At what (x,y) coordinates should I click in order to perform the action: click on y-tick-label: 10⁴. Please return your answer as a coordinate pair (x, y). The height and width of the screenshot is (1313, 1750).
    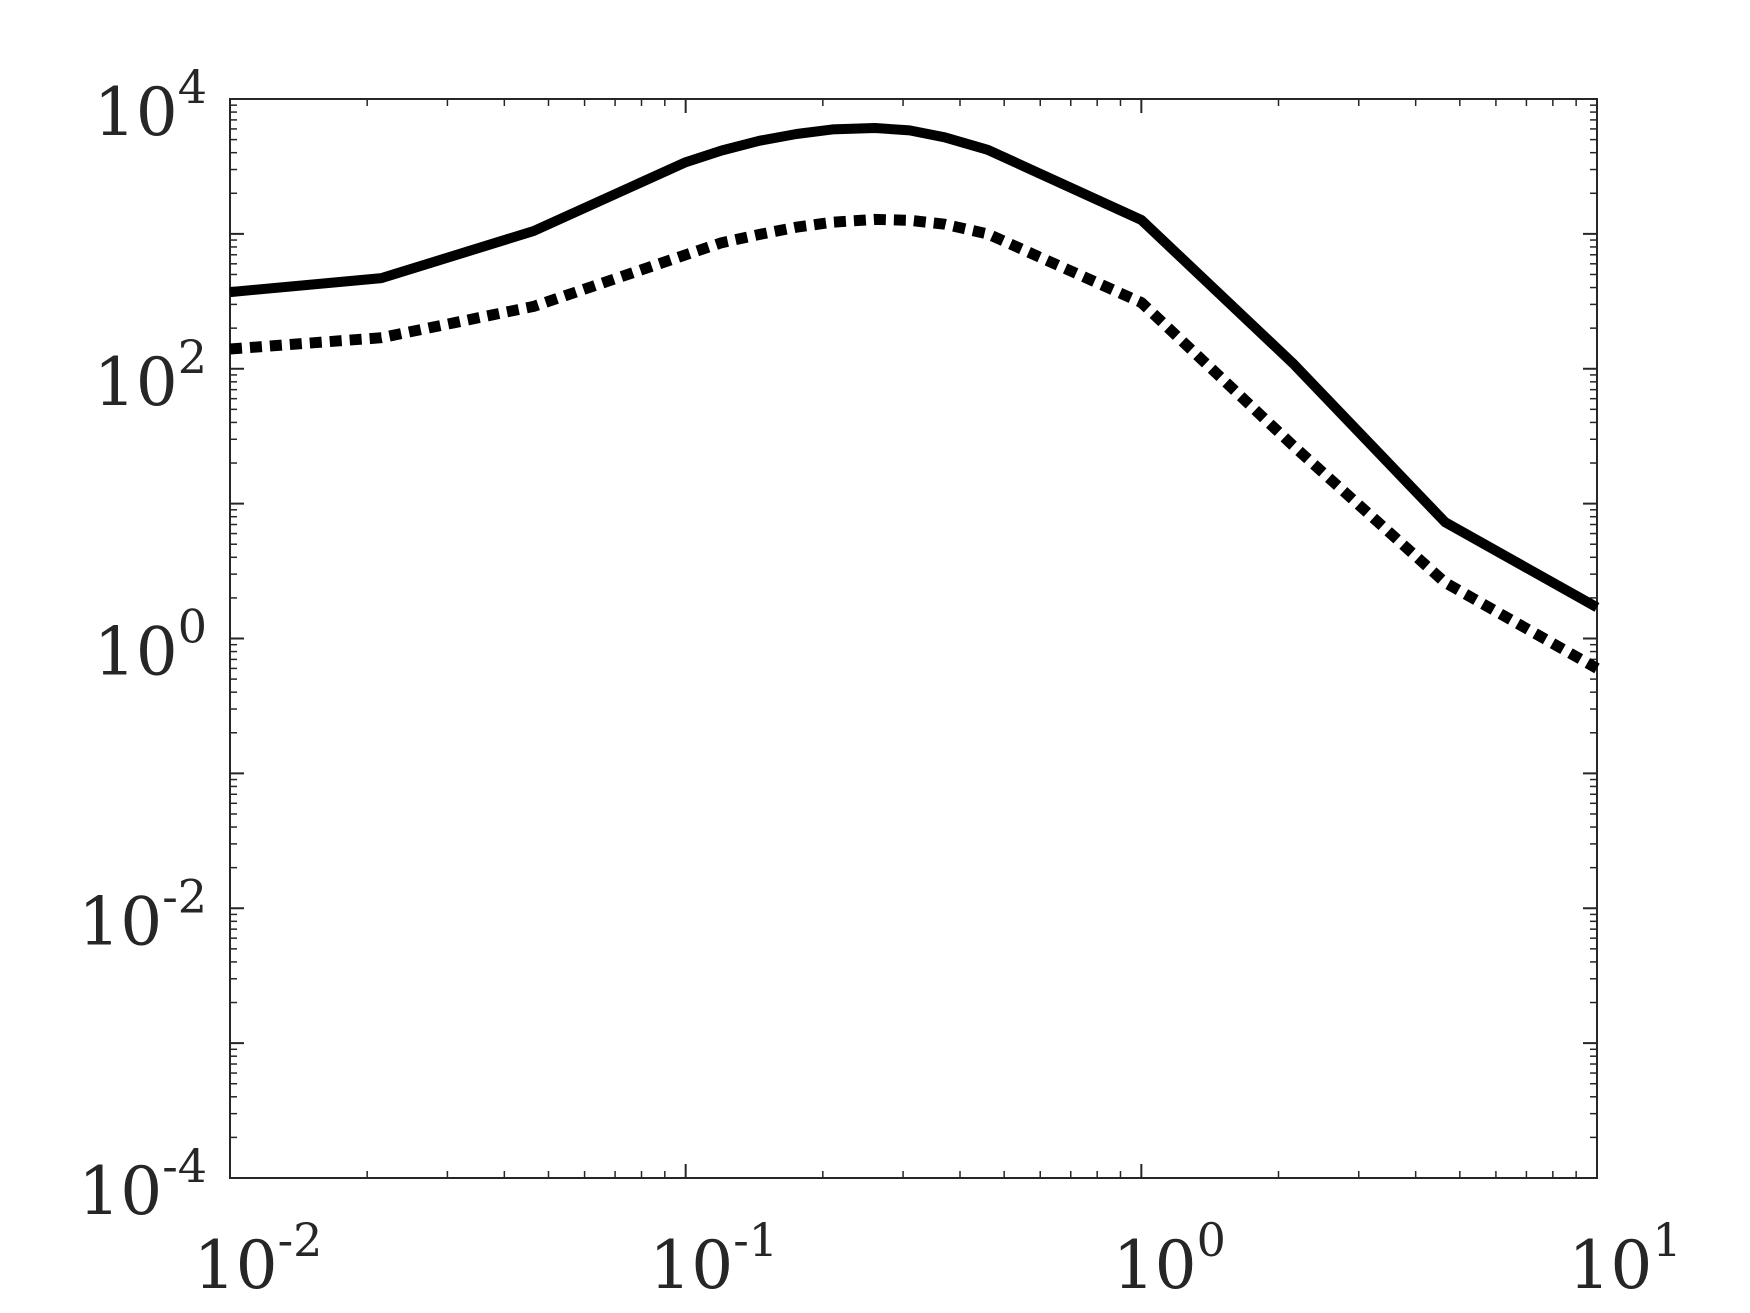
    Looking at the image, I should click on (150, 105).